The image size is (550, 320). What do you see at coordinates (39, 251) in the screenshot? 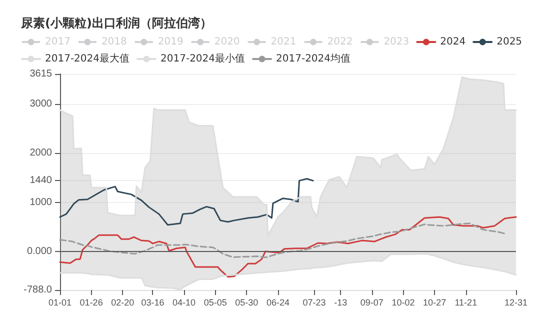
I see `y-tick-label: 0.000` at bounding box center [39, 251].